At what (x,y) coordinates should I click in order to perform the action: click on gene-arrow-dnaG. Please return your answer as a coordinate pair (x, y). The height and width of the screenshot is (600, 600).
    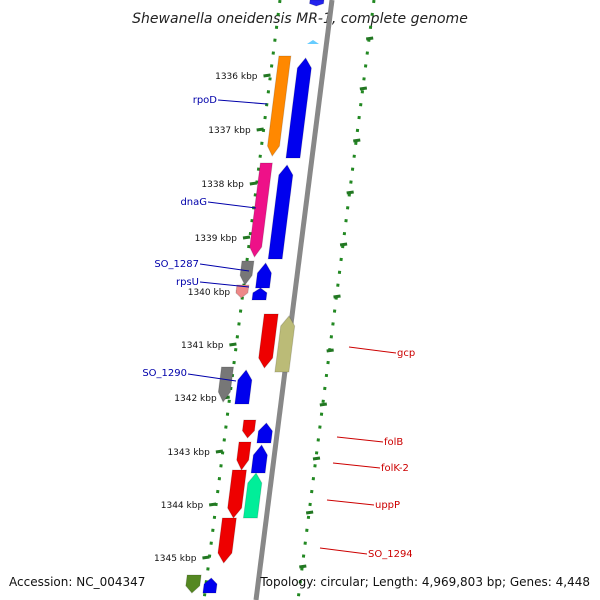
    Looking at the image, I should click on (261, 210).